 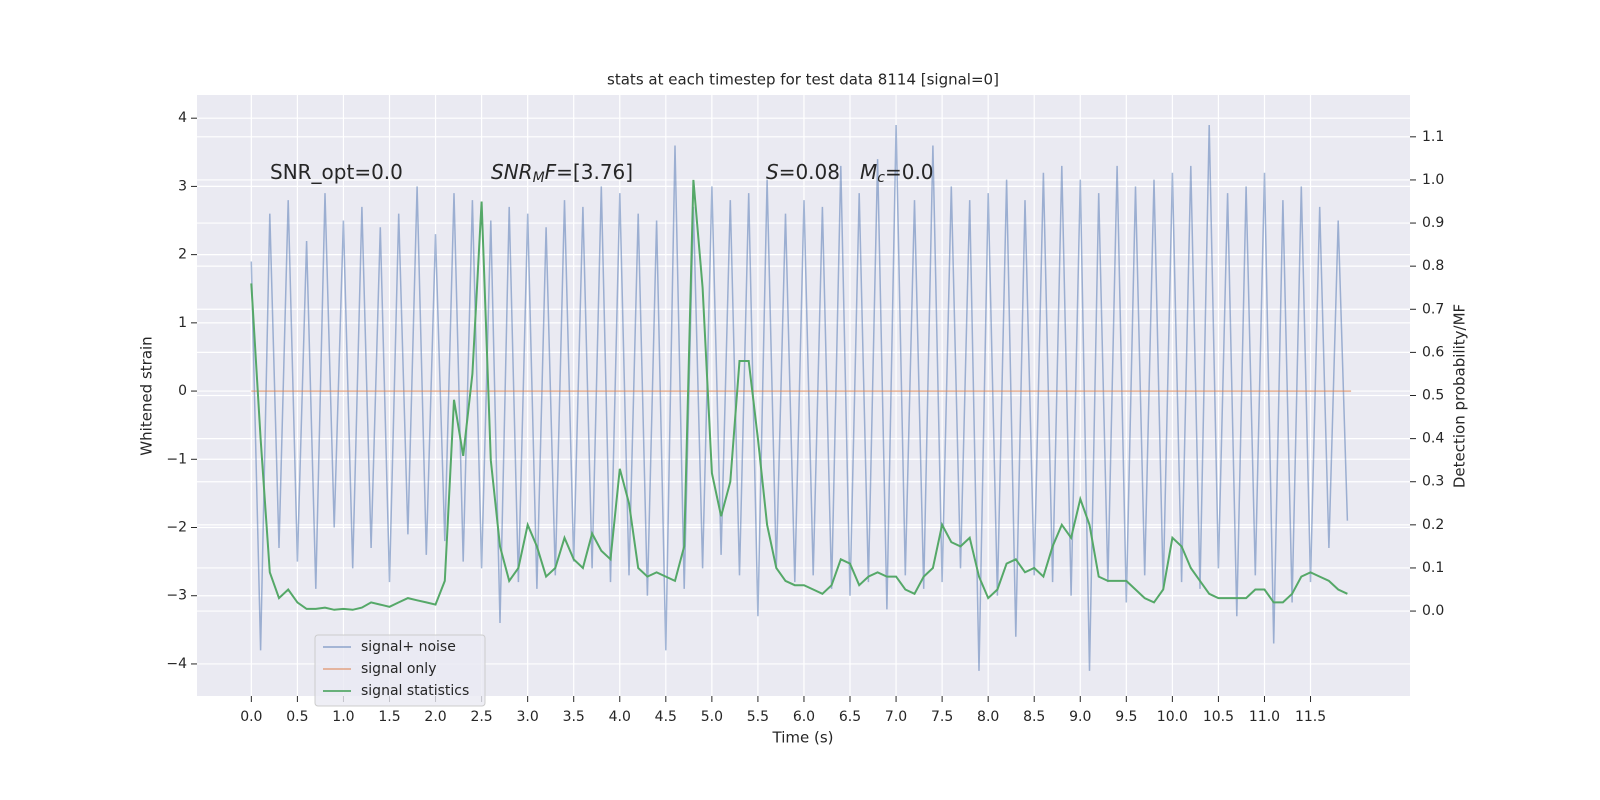 I want to click on annotation-part: F, so click(x=551, y=172).